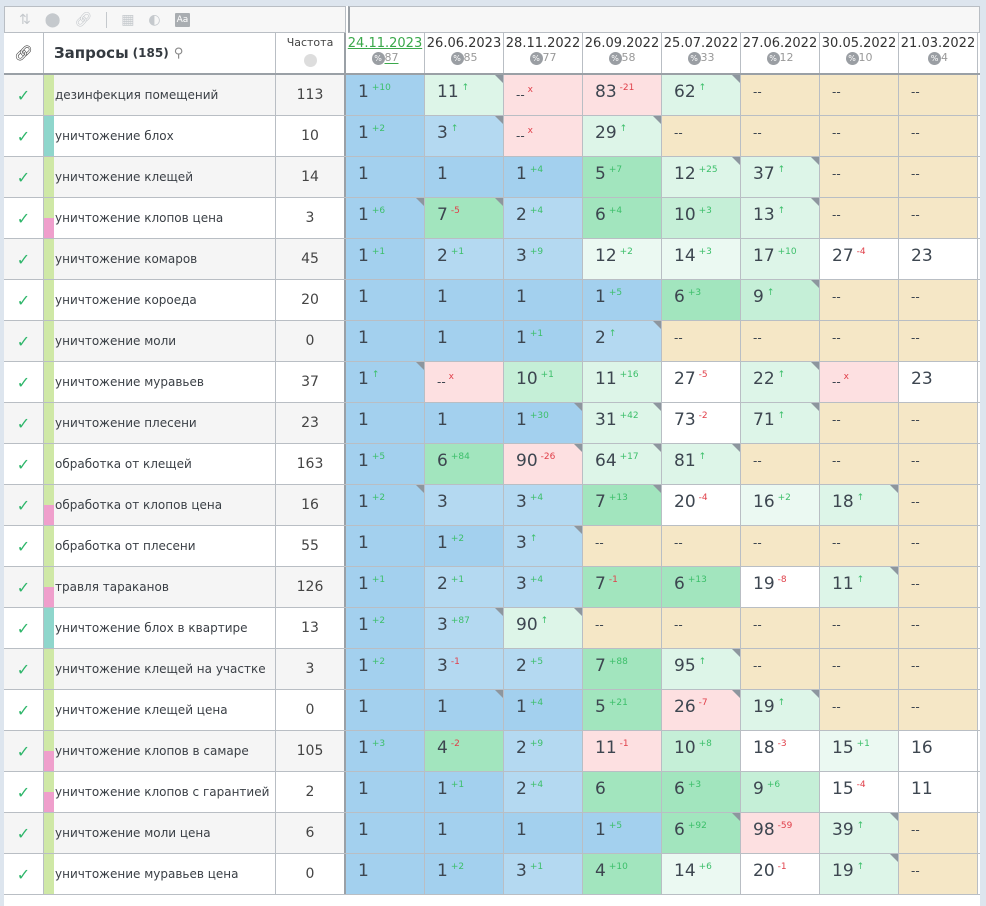  What do you see at coordinates (701, 505) in the screenshot?
I see `position-cell: 20 -4` at bounding box center [701, 505].